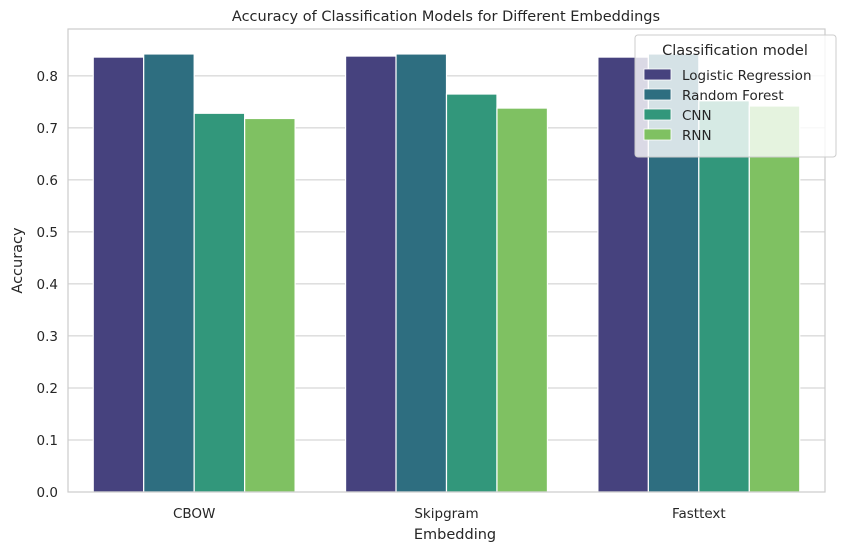  Describe the element at coordinates (169, 273) in the screenshot. I see `bar-random-forest-cbow` at that location.